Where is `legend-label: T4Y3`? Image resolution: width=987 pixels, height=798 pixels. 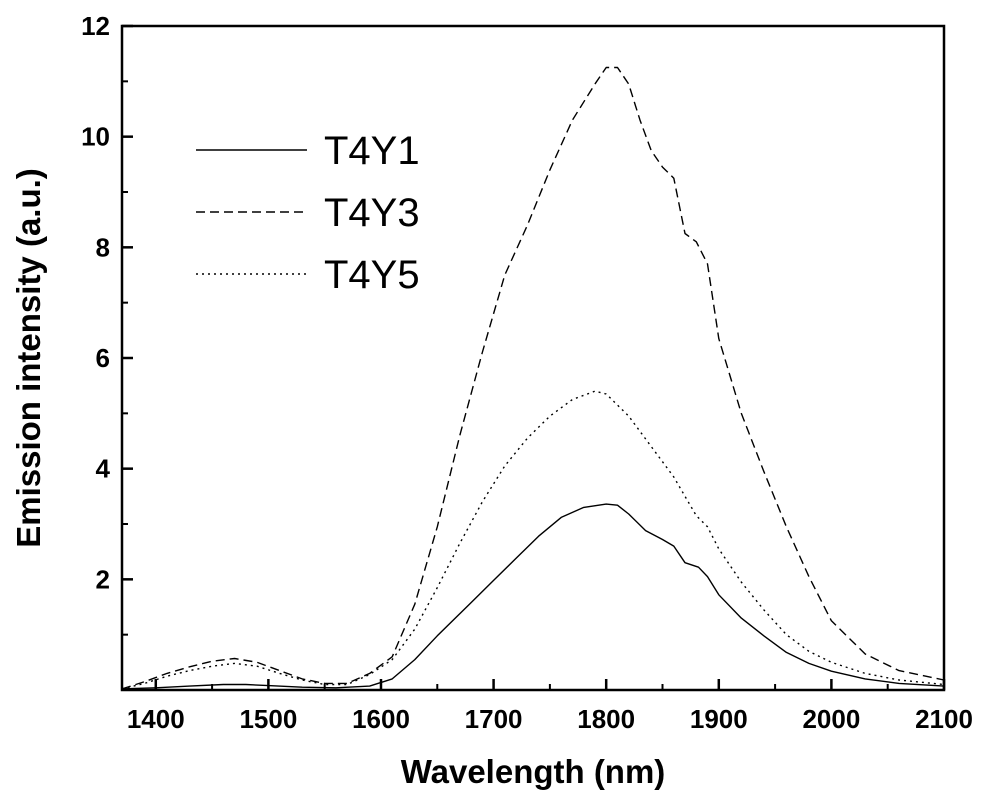
legend-label: T4Y3 is located at coordinates (372, 213).